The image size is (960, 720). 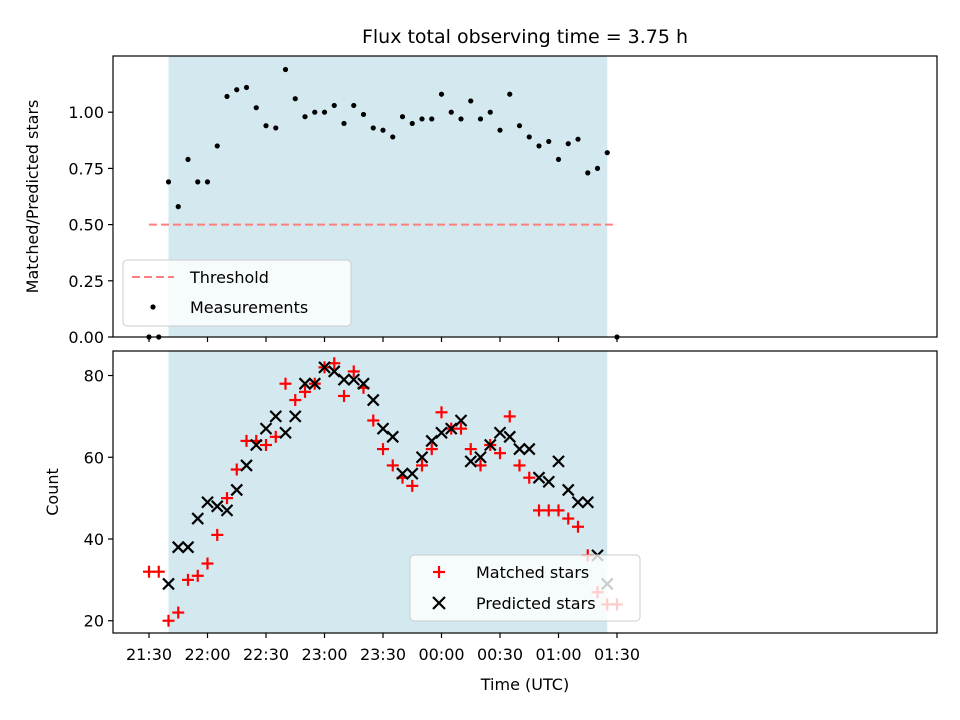 I want to click on top-y-axis-label: Matched/Predicted stars, so click(x=32, y=197).